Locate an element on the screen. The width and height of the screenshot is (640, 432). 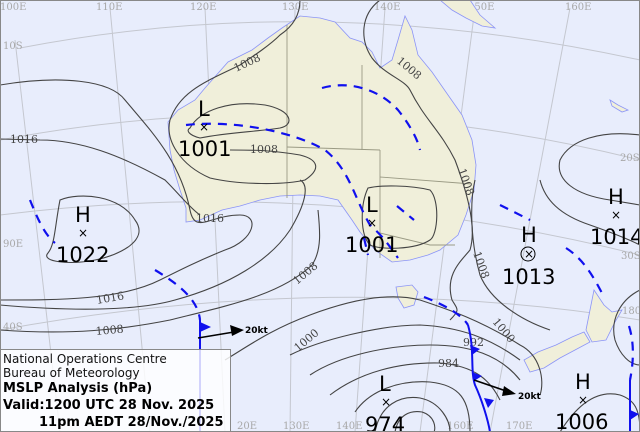
chart-title: MSLP Analysis (hPa) is located at coordinates (78, 388).